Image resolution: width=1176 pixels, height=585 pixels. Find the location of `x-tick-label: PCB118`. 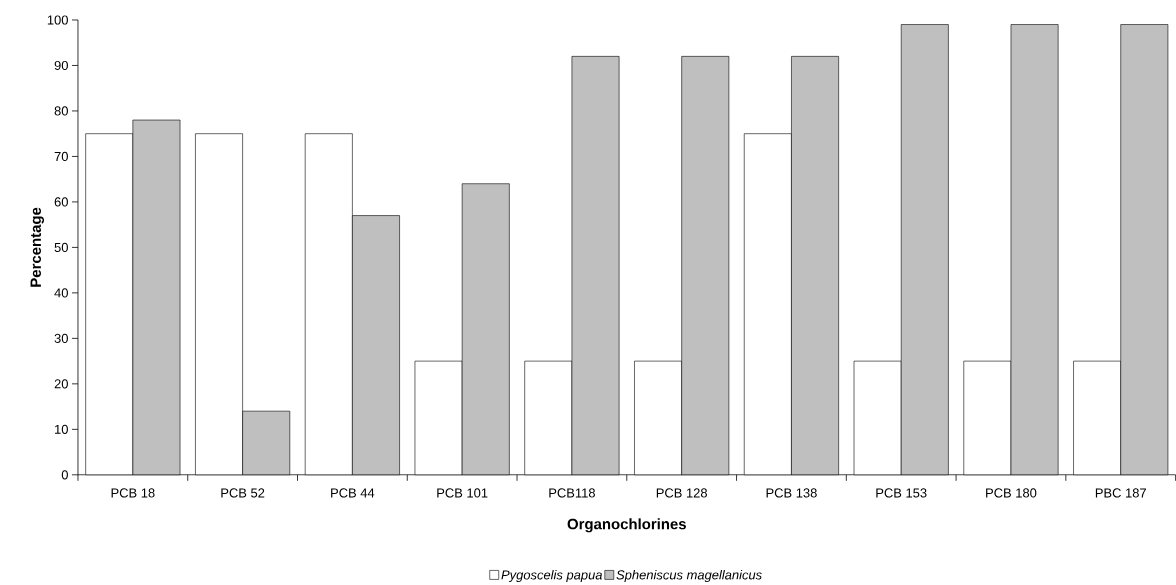

x-tick-label: PCB118 is located at coordinates (572, 493).